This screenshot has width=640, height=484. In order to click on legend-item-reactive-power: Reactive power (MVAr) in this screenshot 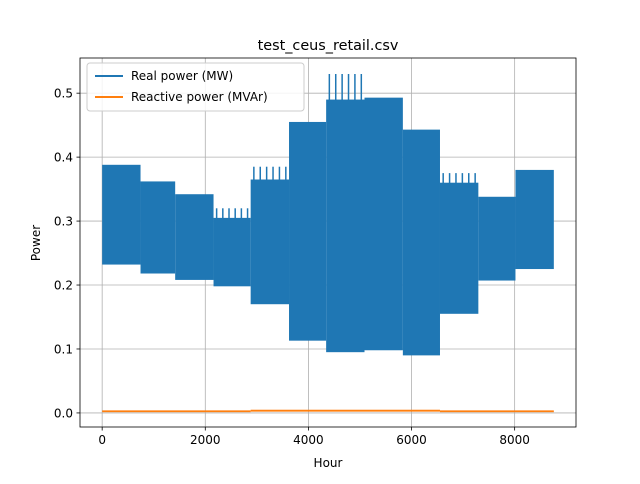, I will do `click(181, 97)`.